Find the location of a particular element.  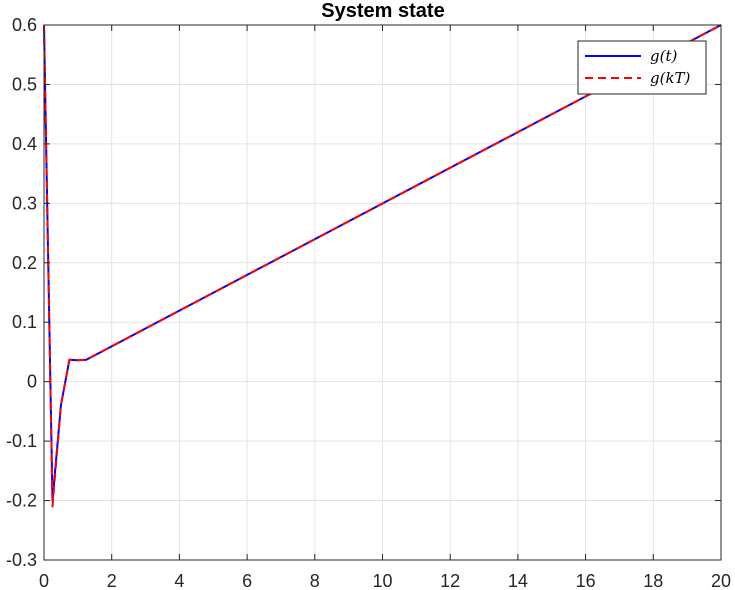

x-tick-label: 2 is located at coordinates (112, 580).